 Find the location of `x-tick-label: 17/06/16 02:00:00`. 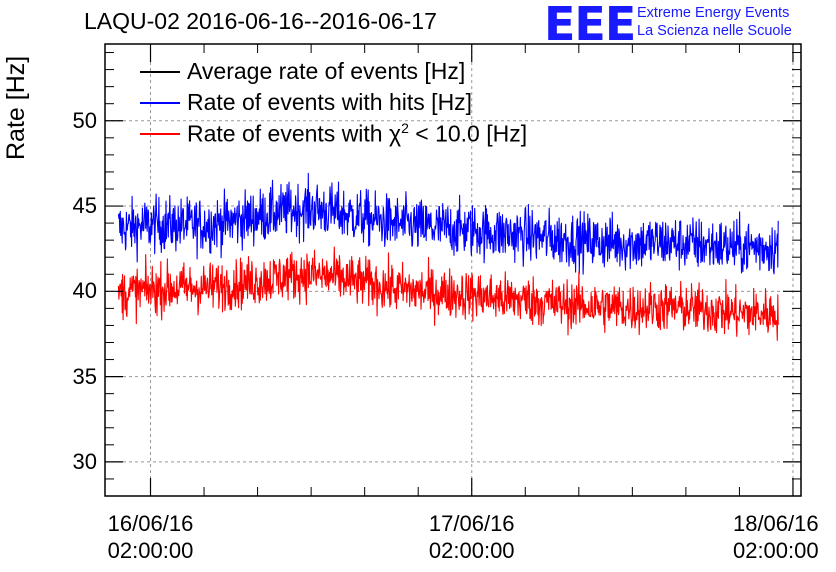

x-tick-label: 17/06/16 02:00:00 is located at coordinates (472, 537).